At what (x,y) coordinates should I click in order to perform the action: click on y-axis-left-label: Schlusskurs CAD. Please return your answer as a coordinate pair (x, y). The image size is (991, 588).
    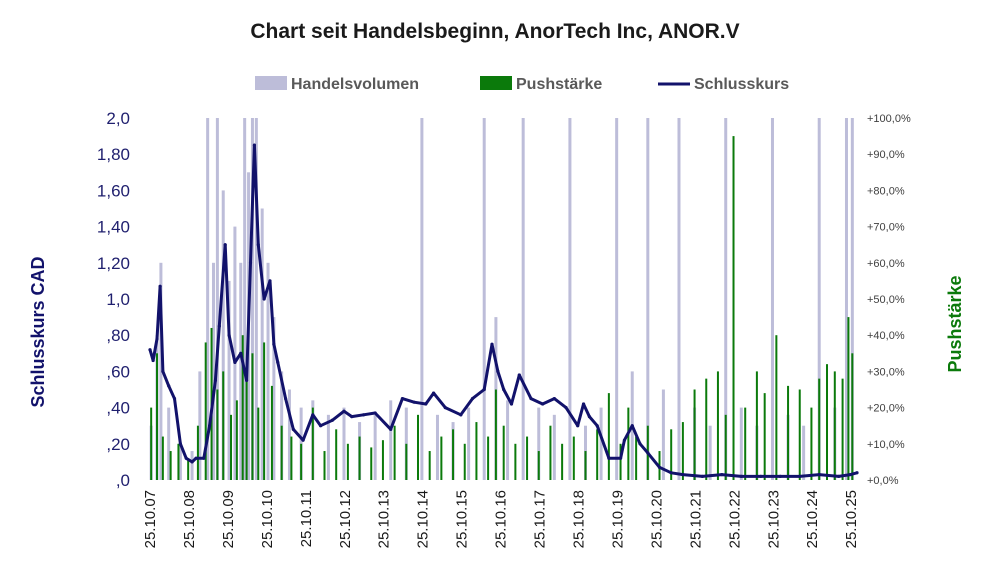
    Looking at the image, I should click on (38, 331).